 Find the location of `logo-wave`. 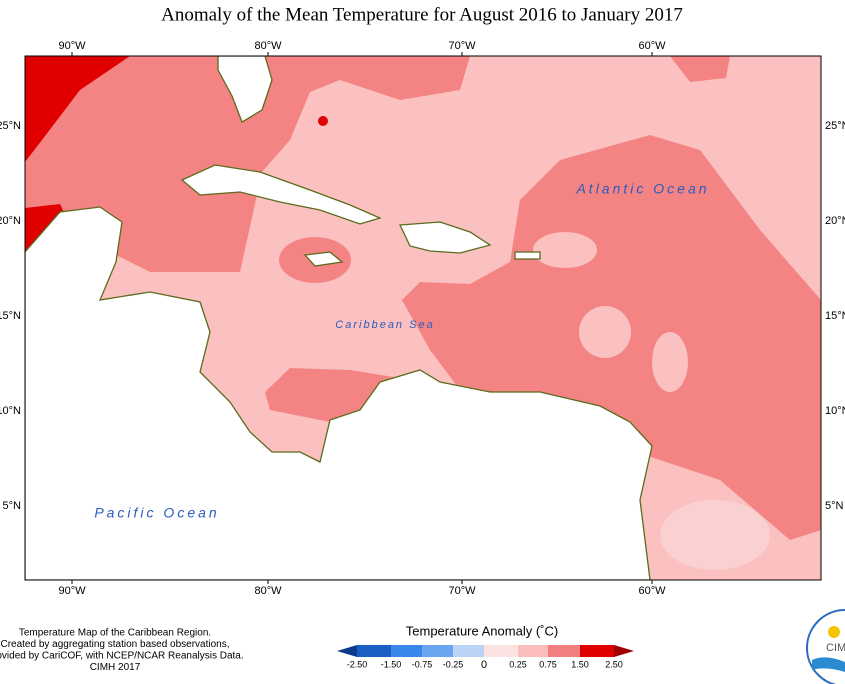

logo-wave is located at coordinates (828, 664).